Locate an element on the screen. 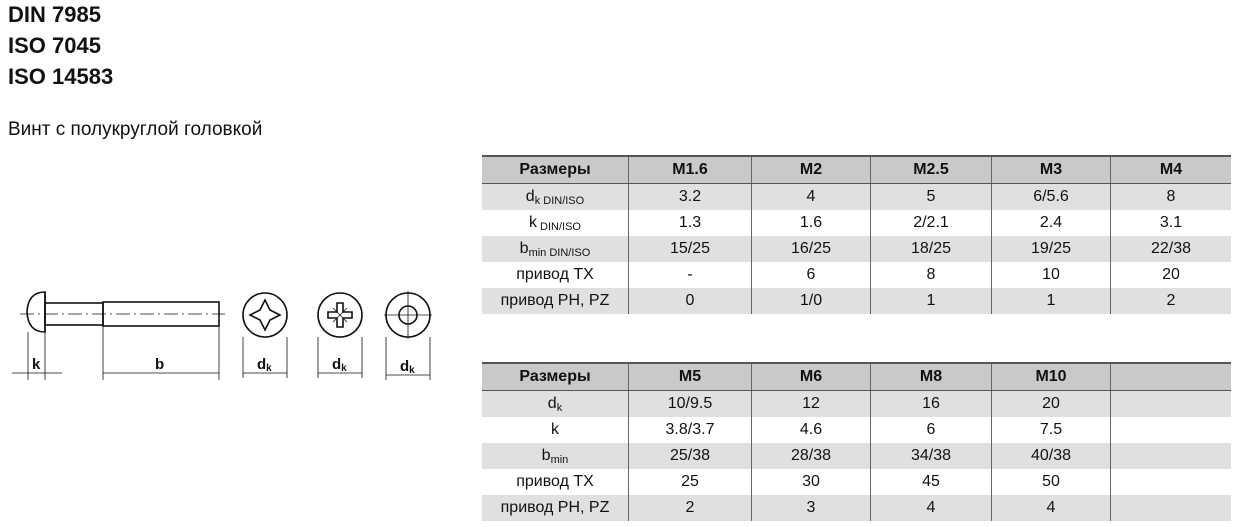 The height and width of the screenshot is (527, 1234). table-cell: 19/25 is located at coordinates (1051, 249).